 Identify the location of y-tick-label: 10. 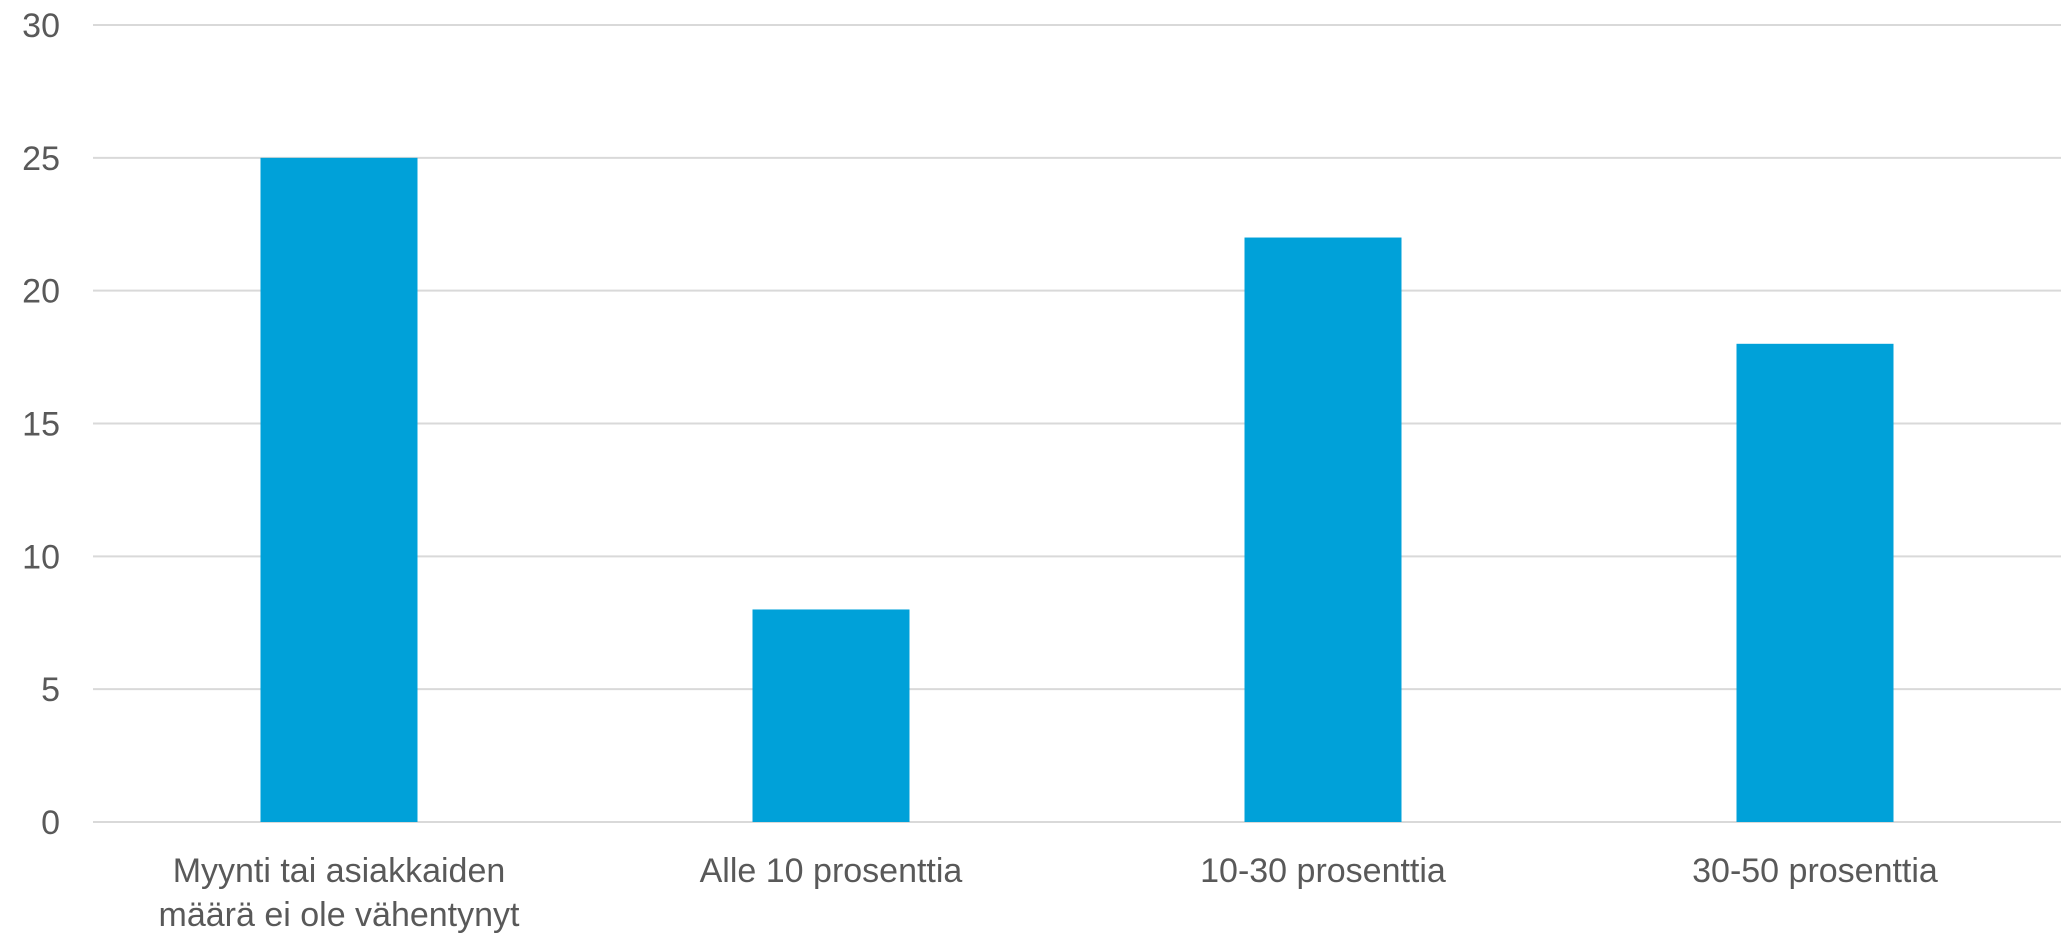
(41, 557).